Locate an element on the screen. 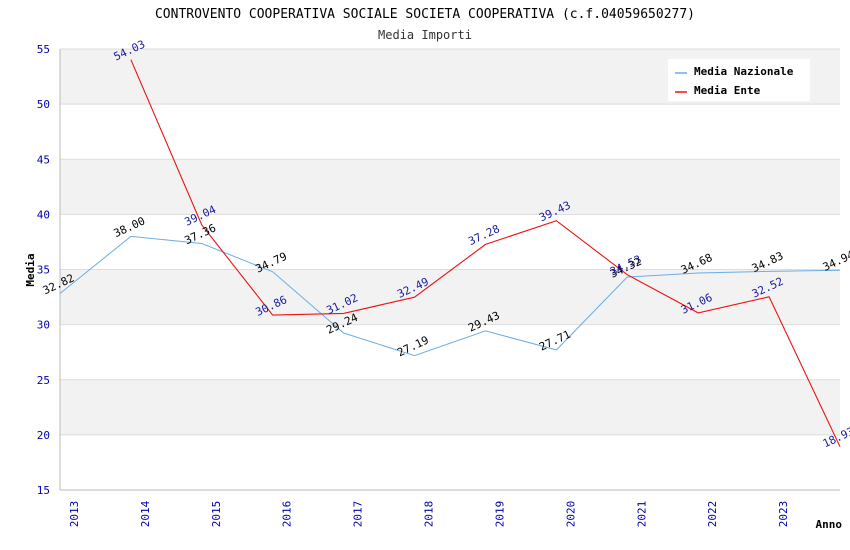  legend-box is located at coordinates (739, 80).